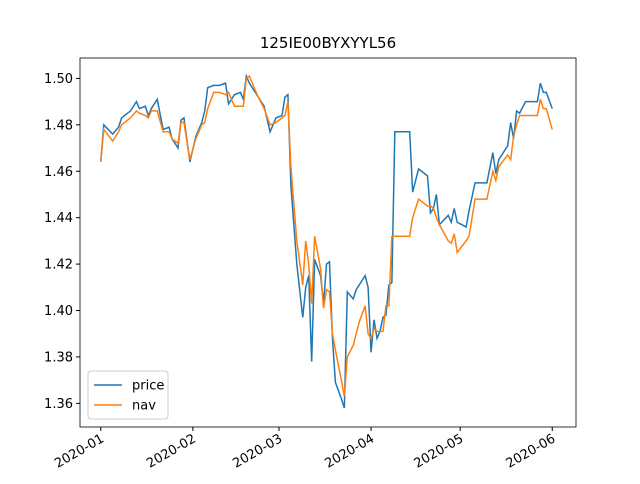 The height and width of the screenshot is (484, 640). What do you see at coordinates (58, 265) in the screenshot?
I see `y-tick-label: 1.42` at bounding box center [58, 265].